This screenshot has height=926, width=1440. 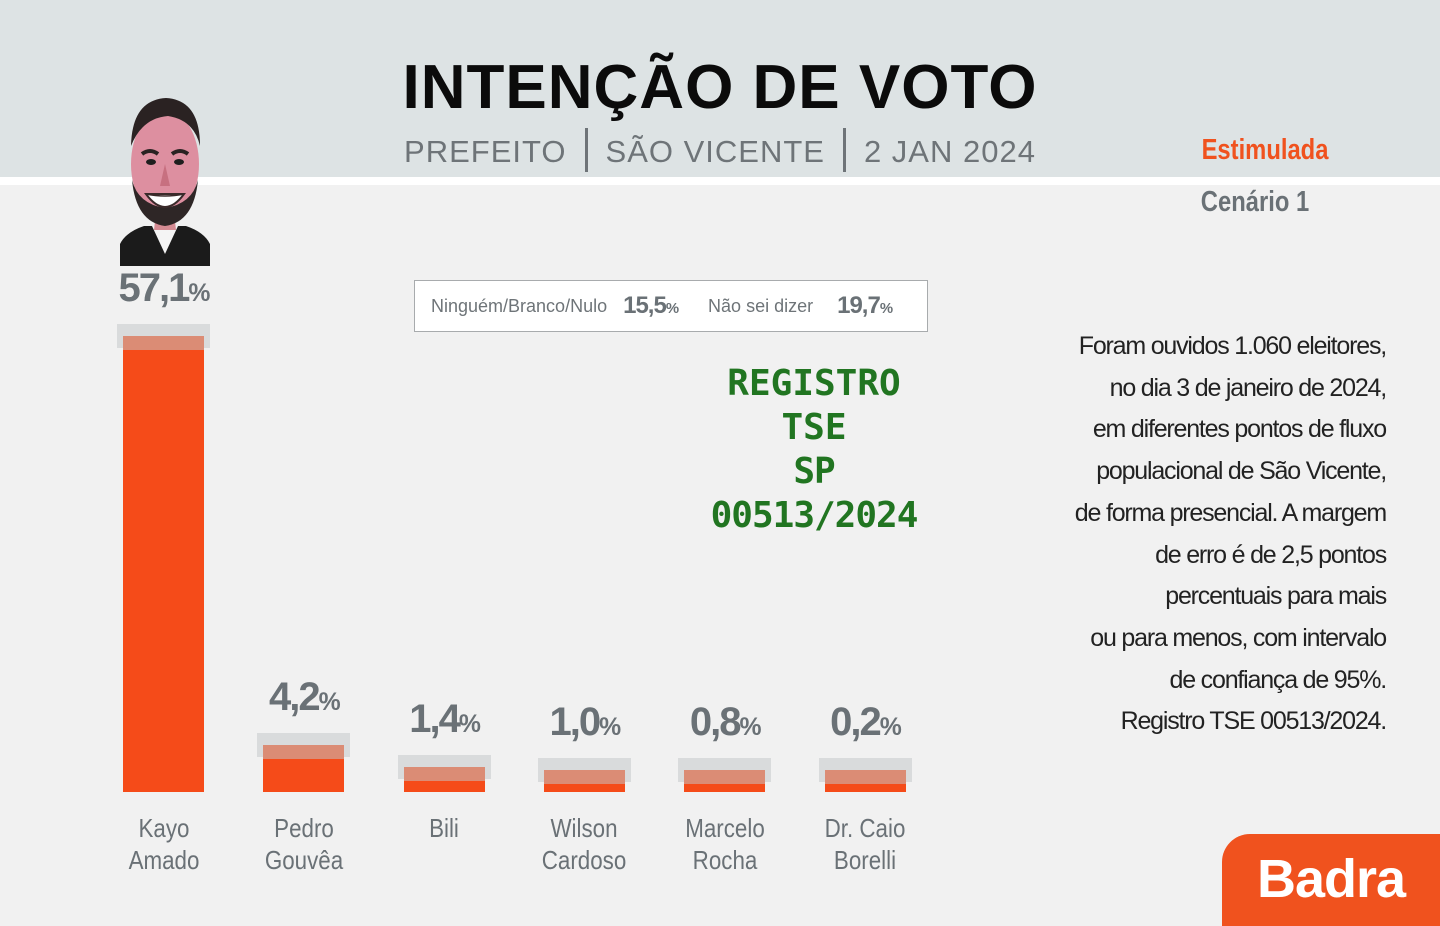 What do you see at coordinates (303, 860) in the screenshot?
I see `category-label-line: Gouvêa` at bounding box center [303, 860].